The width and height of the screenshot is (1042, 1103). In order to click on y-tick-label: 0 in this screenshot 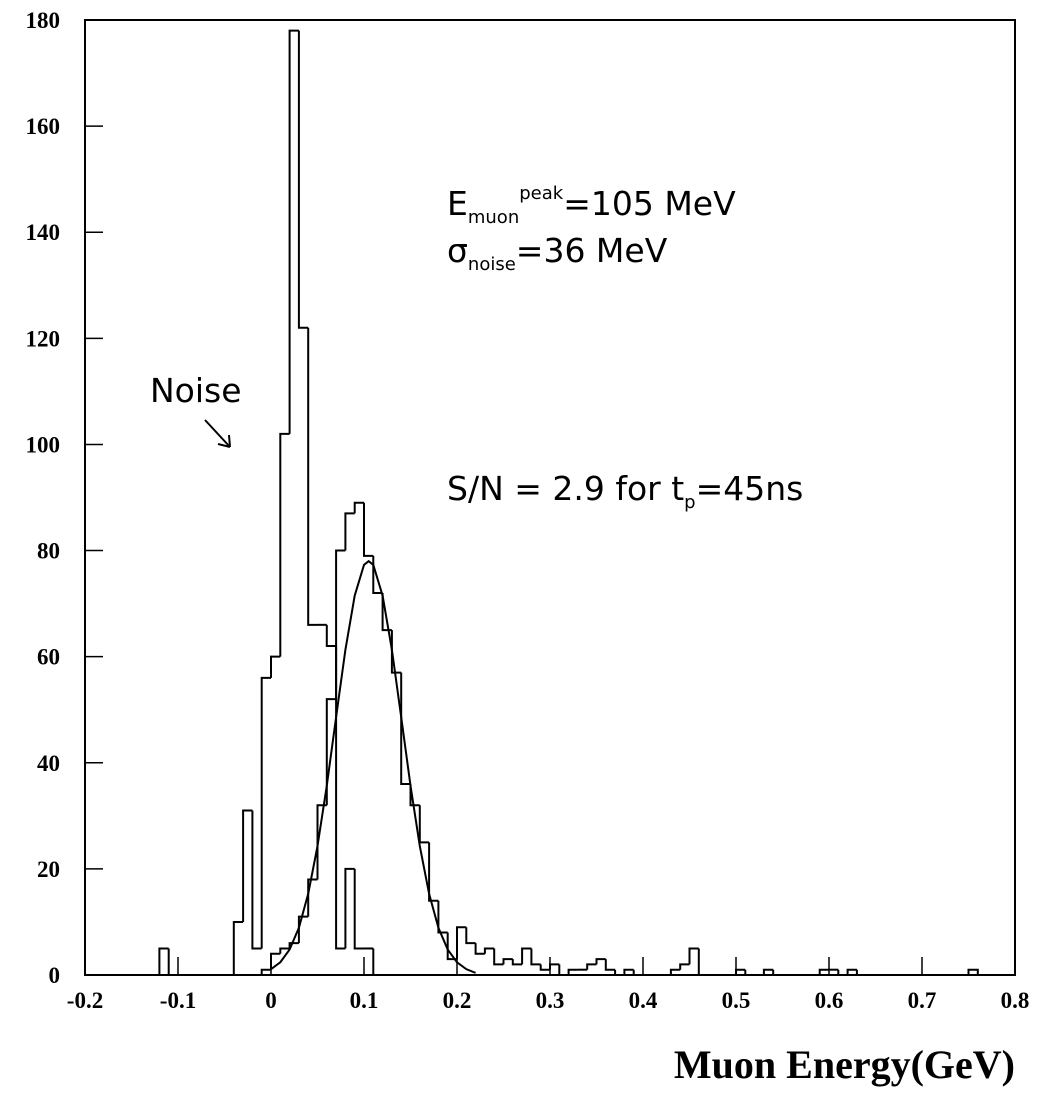, I will do `click(55, 975)`.